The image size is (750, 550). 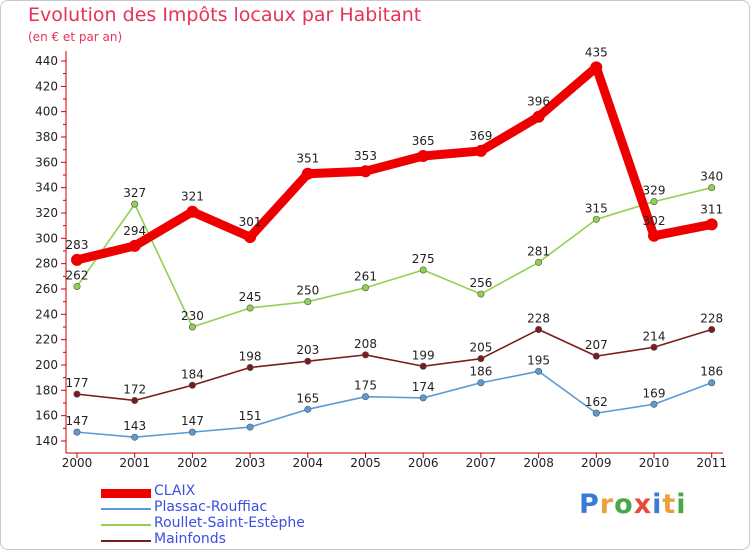 What do you see at coordinates (654, 221) in the screenshot?
I see `data-label: 302` at bounding box center [654, 221].